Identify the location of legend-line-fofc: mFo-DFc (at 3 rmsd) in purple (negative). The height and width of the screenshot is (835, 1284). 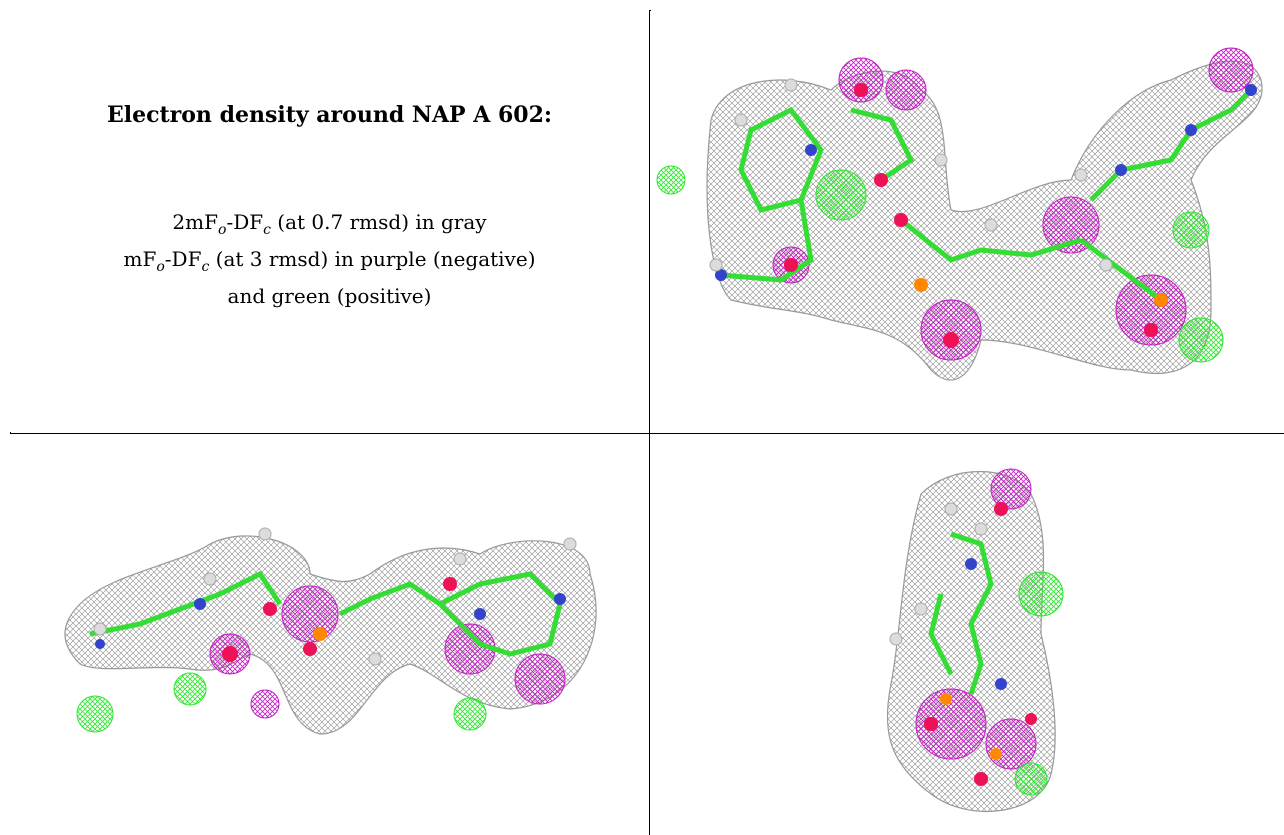
(329, 261).